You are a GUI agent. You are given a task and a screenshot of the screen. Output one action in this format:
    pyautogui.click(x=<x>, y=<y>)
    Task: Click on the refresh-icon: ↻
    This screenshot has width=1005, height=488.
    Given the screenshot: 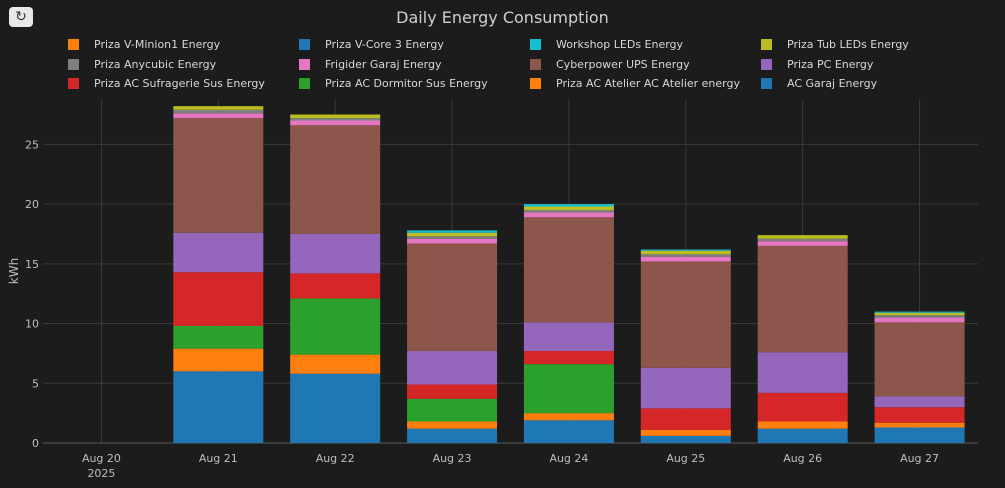 What is the action you would take?
    pyautogui.click(x=21, y=17)
    